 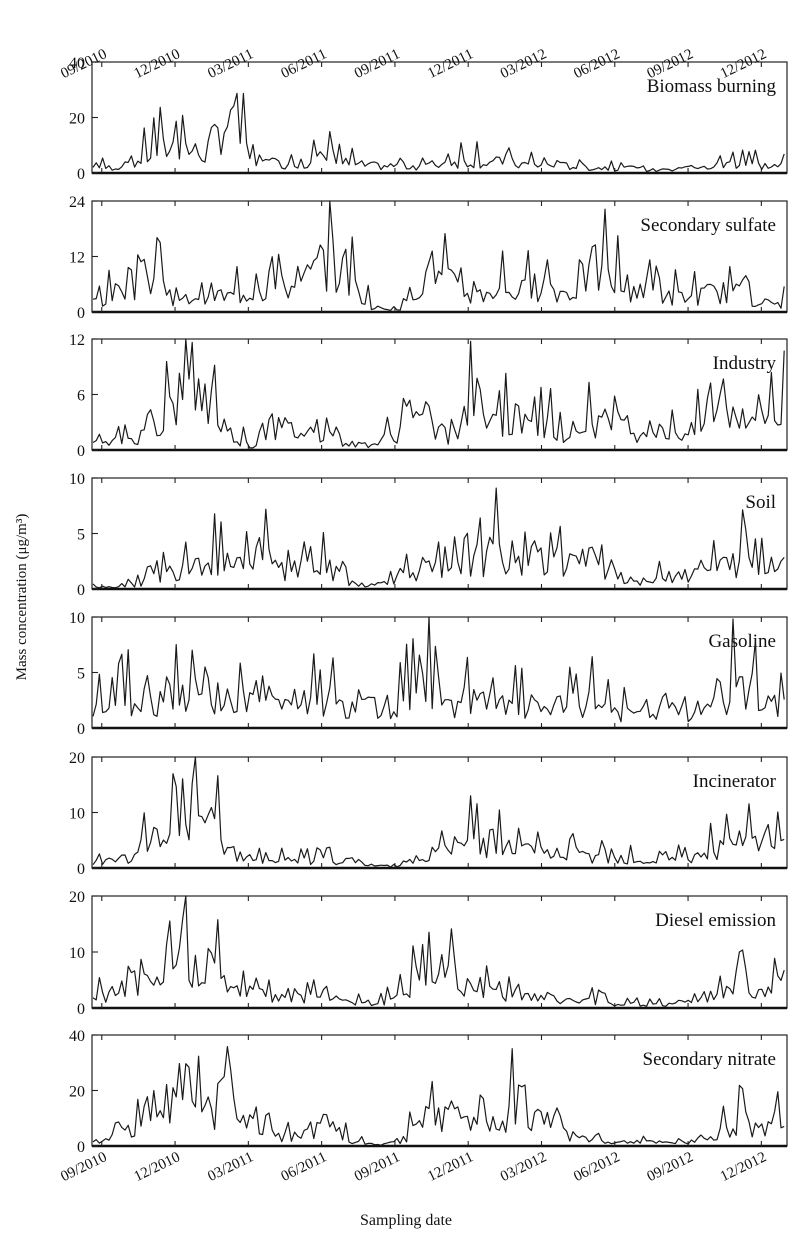 I want to click on bottom-date-label: 12/2012, so click(x=743, y=1167).